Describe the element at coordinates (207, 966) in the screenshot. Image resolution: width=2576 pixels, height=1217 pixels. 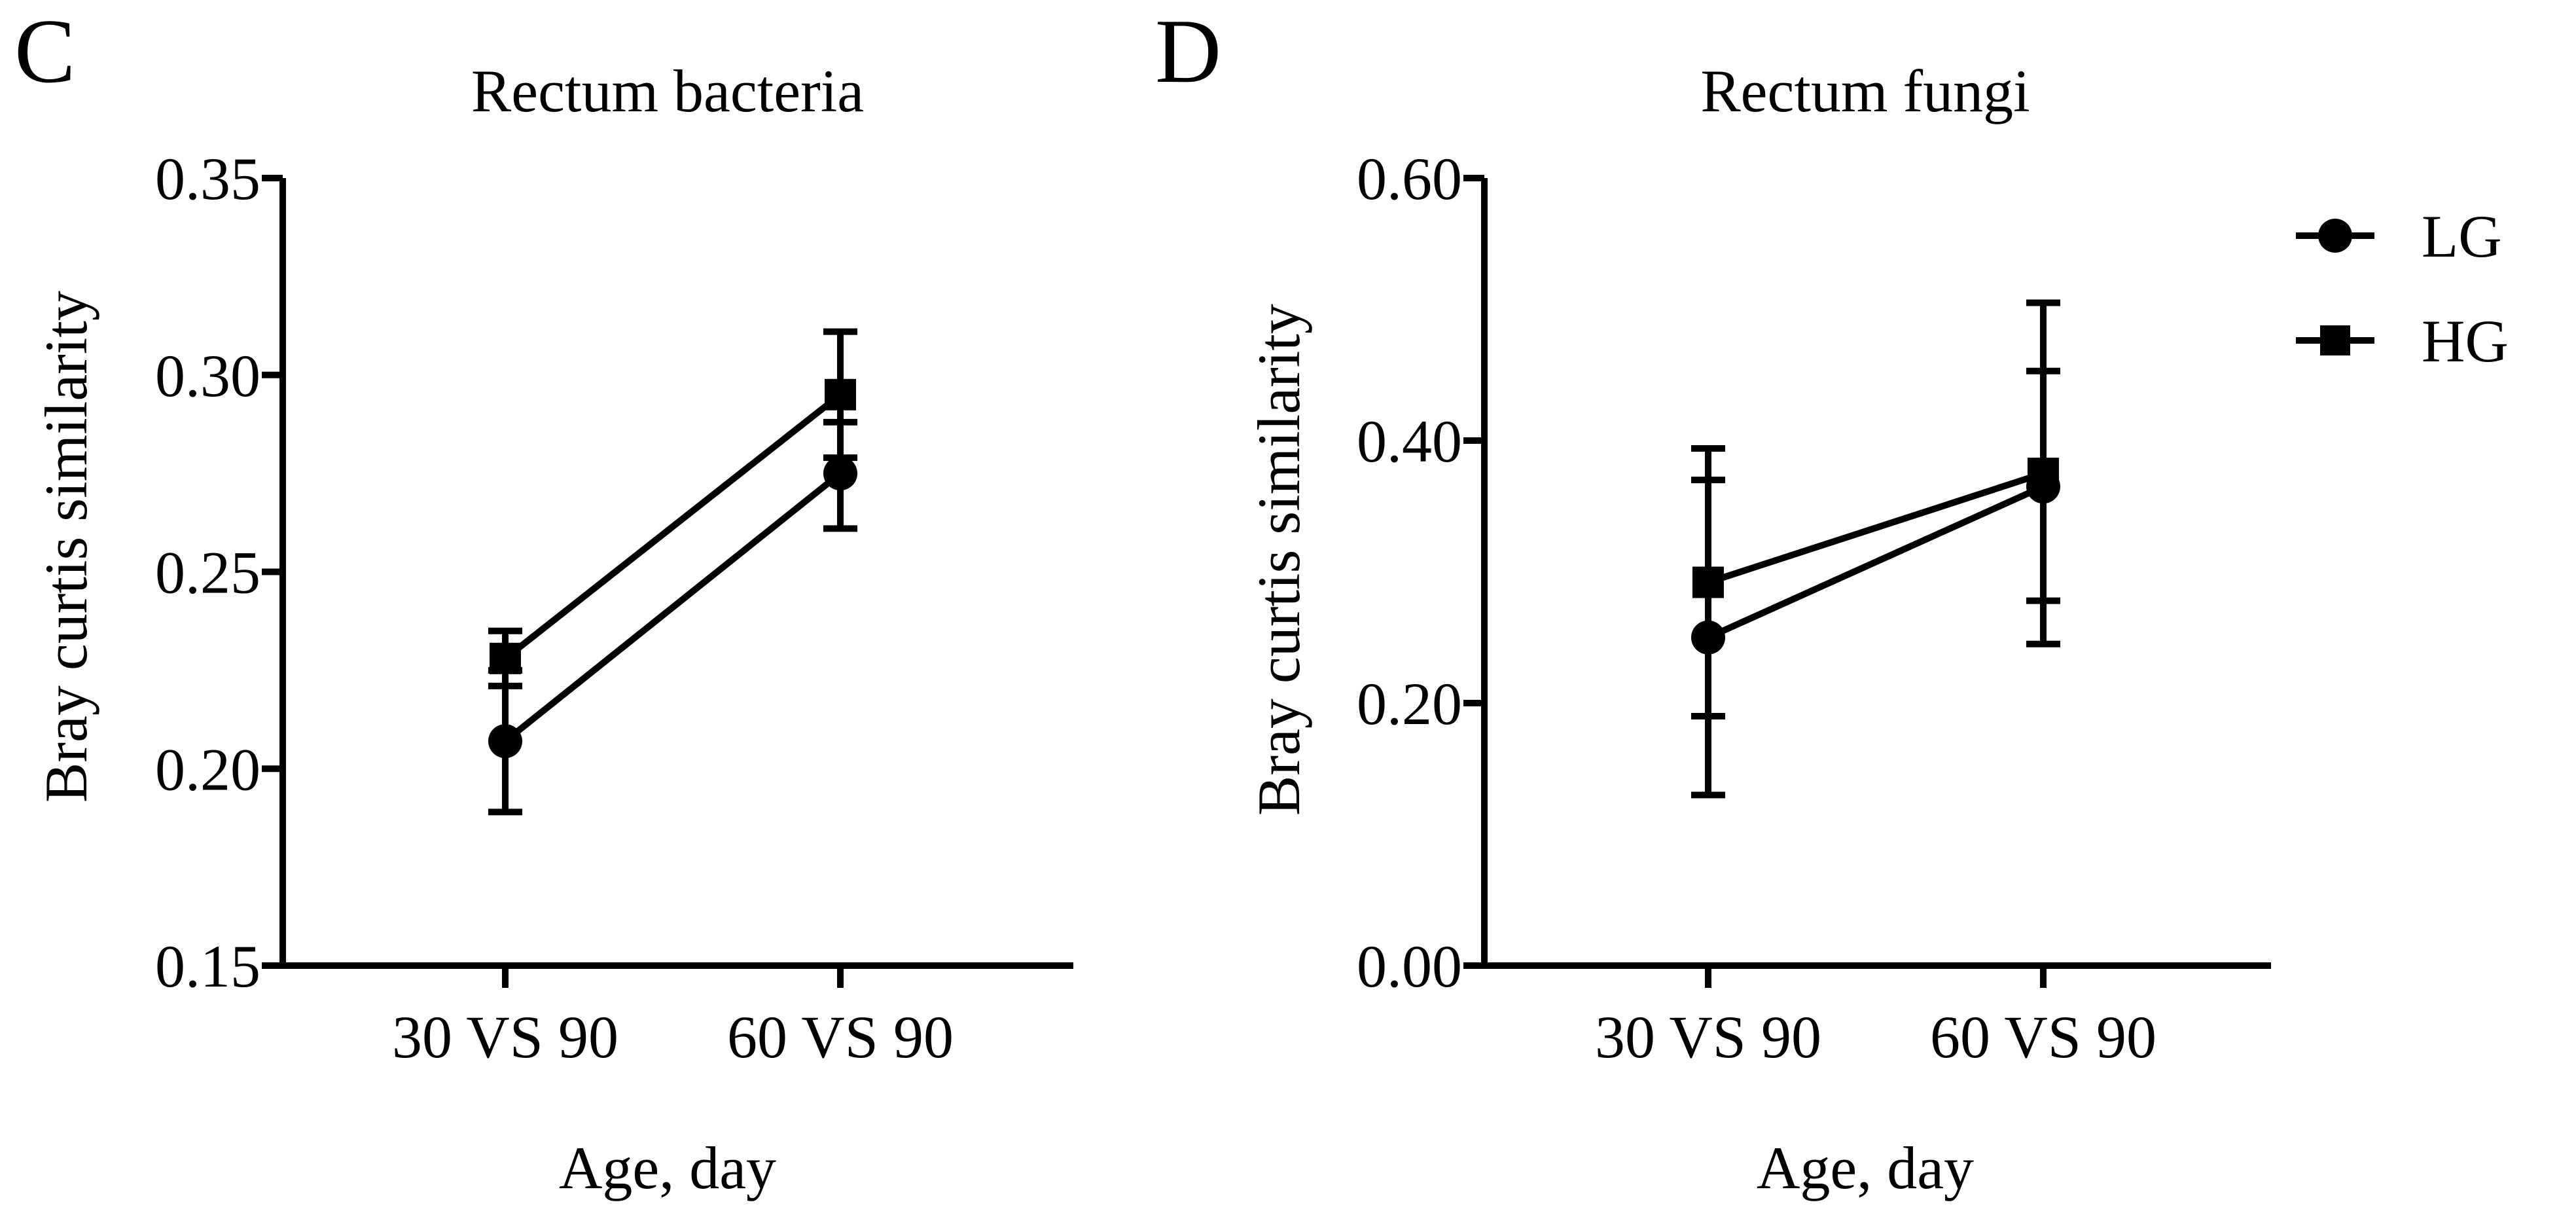
I see `y-tick-label: 0.15` at that location.